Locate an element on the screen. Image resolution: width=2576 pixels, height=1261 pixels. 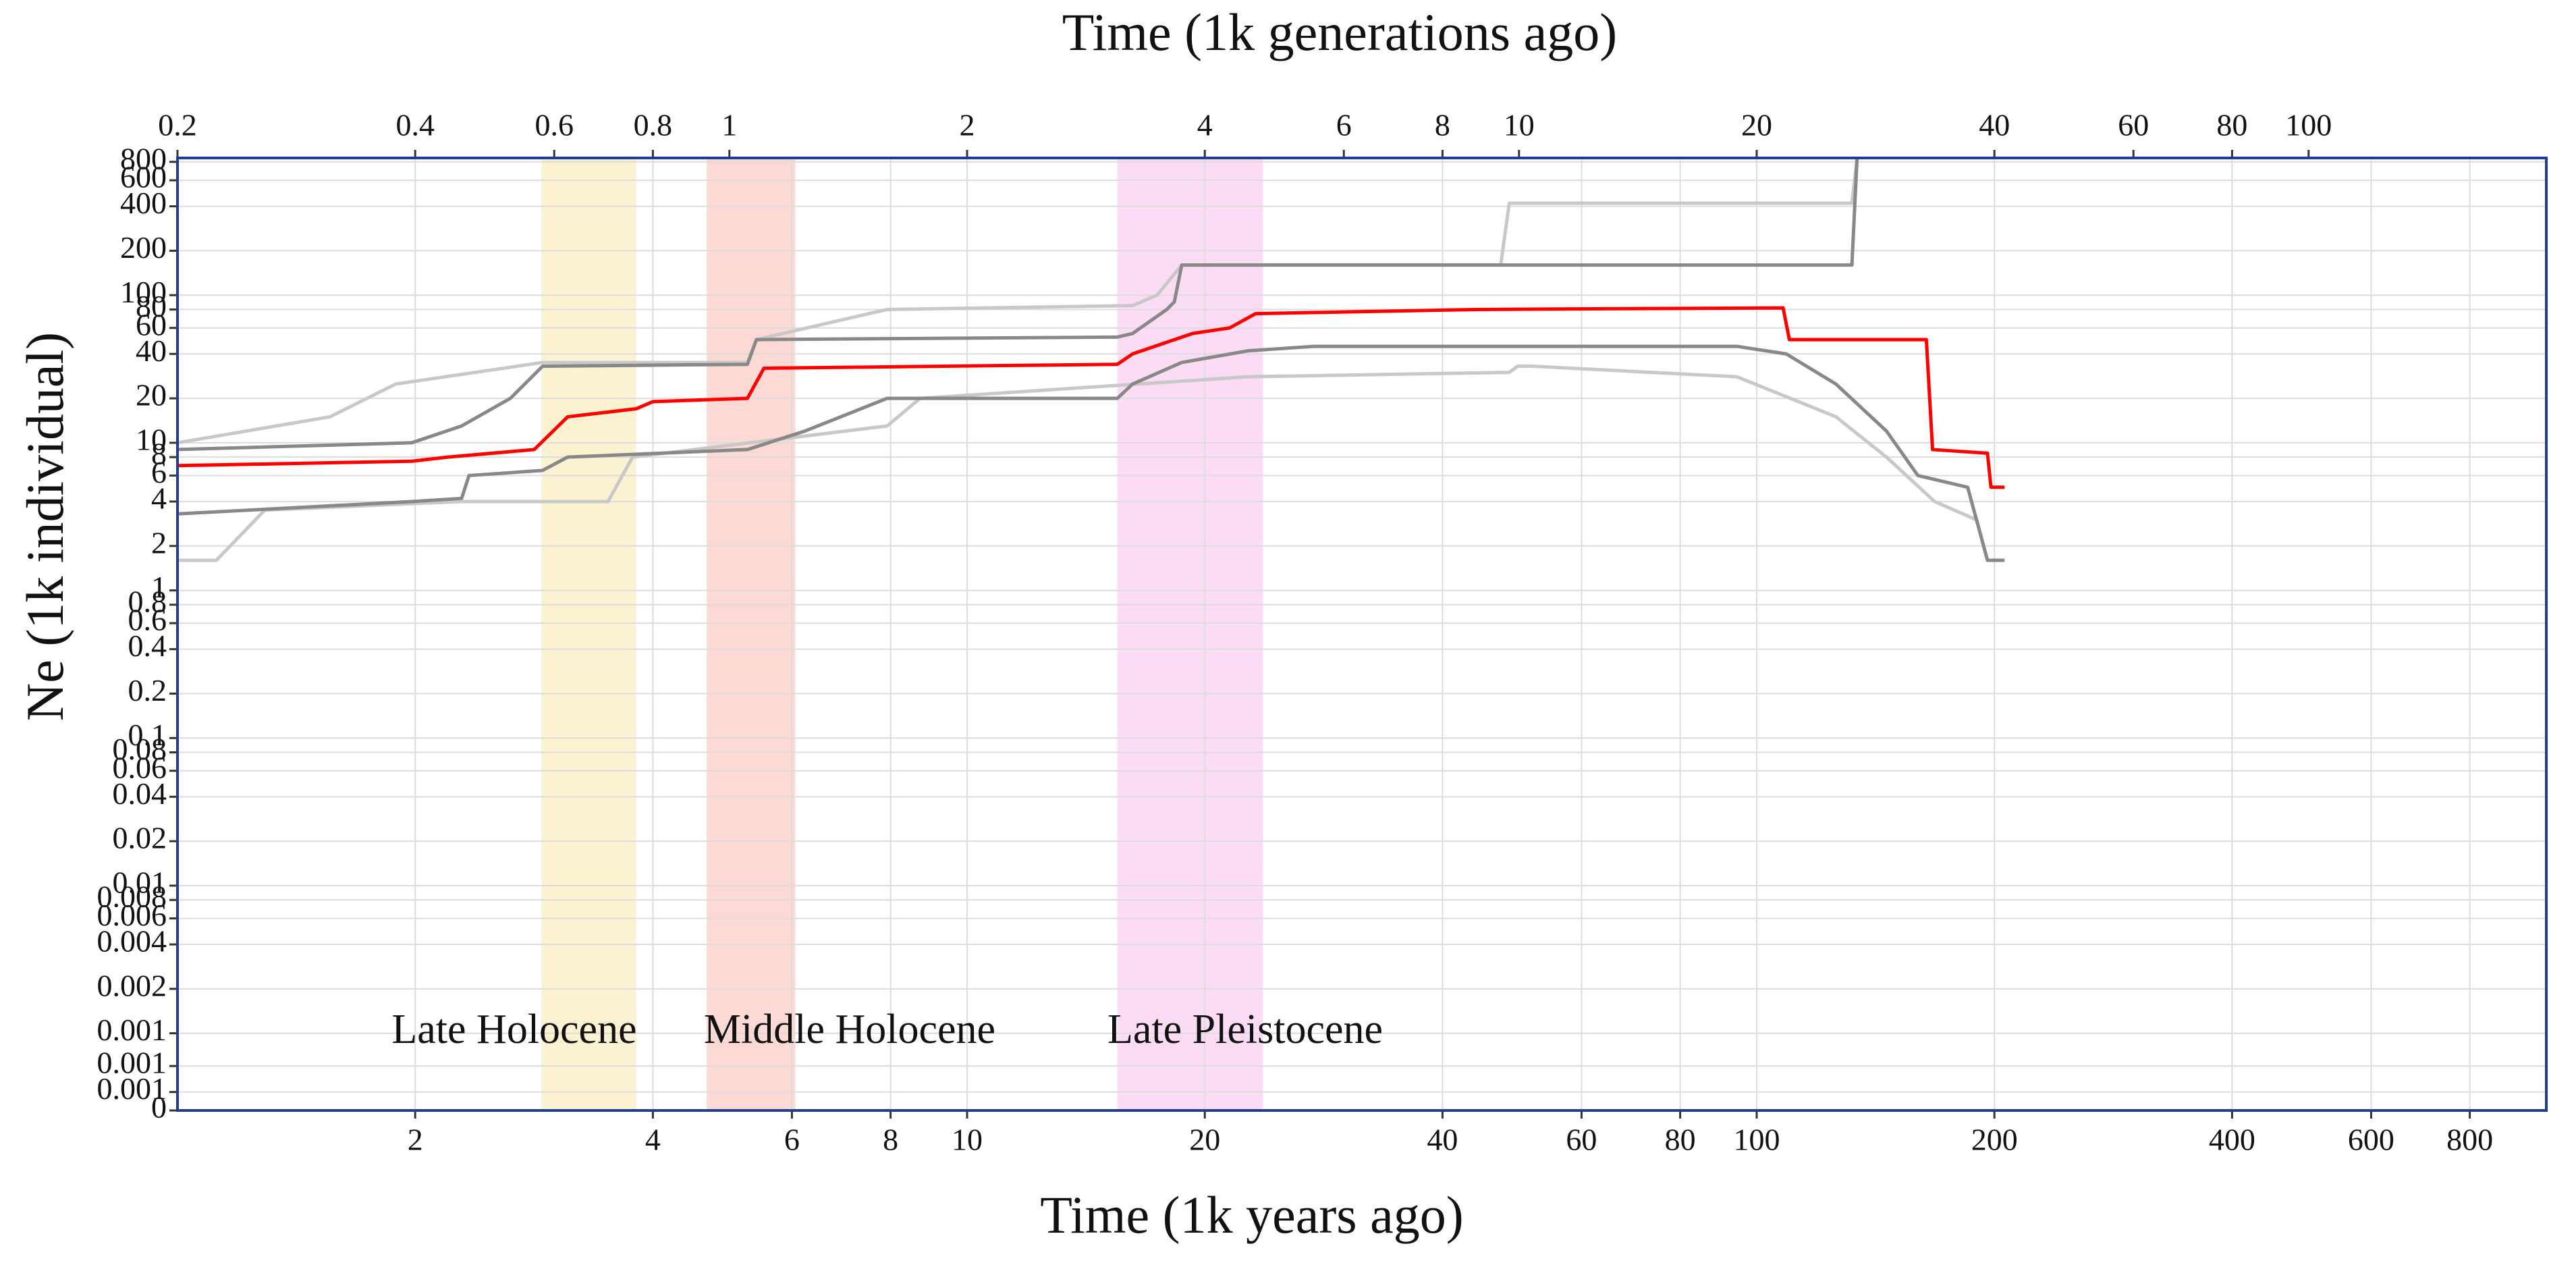
x-tick-label: 600 is located at coordinates (2371, 1140).